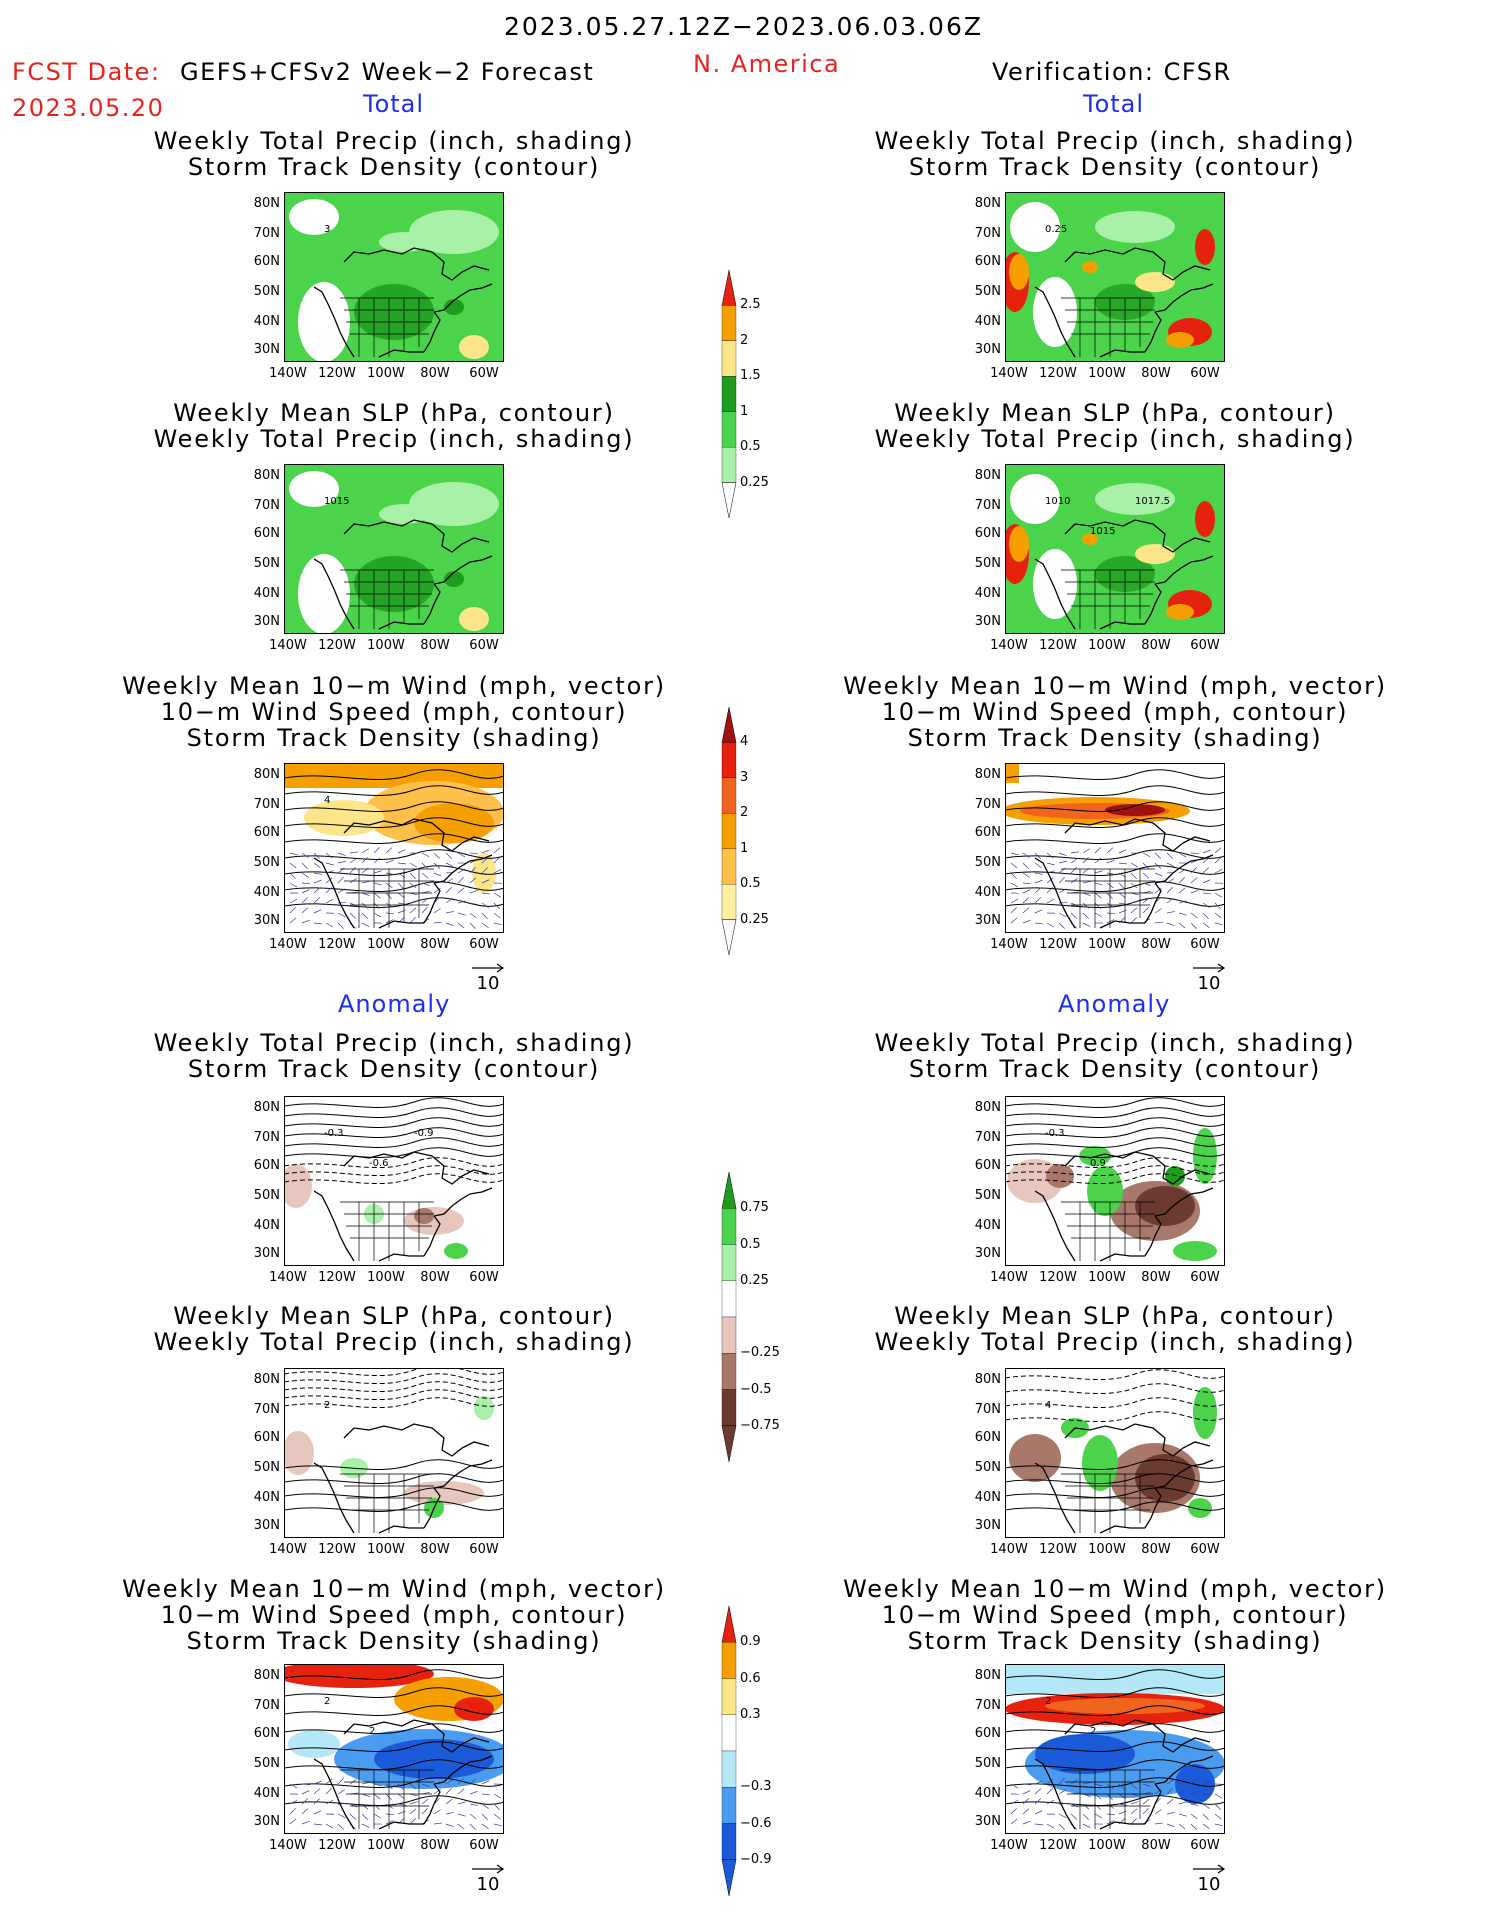 The height and width of the screenshot is (1925, 1487). What do you see at coordinates (337, 1277) in the screenshot?
I see `lon-tick-6-1: 120W` at bounding box center [337, 1277].